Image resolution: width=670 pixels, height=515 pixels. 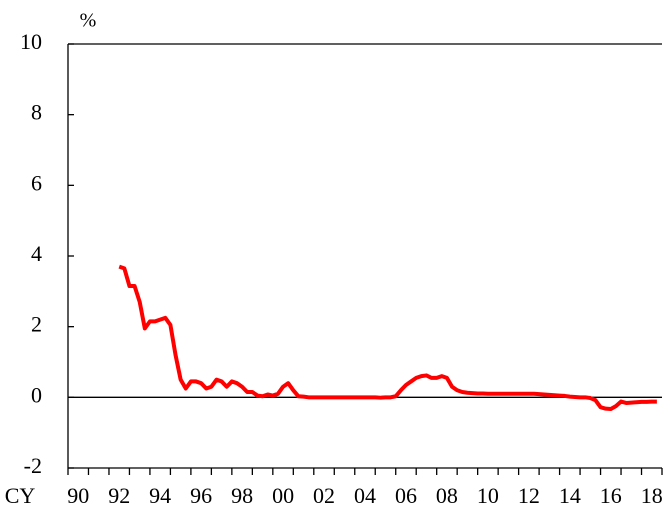 What do you see at coordinates (36, 112) in the screenshot?
I see `y-tick-label: 8` at bounding box center [36, 112].